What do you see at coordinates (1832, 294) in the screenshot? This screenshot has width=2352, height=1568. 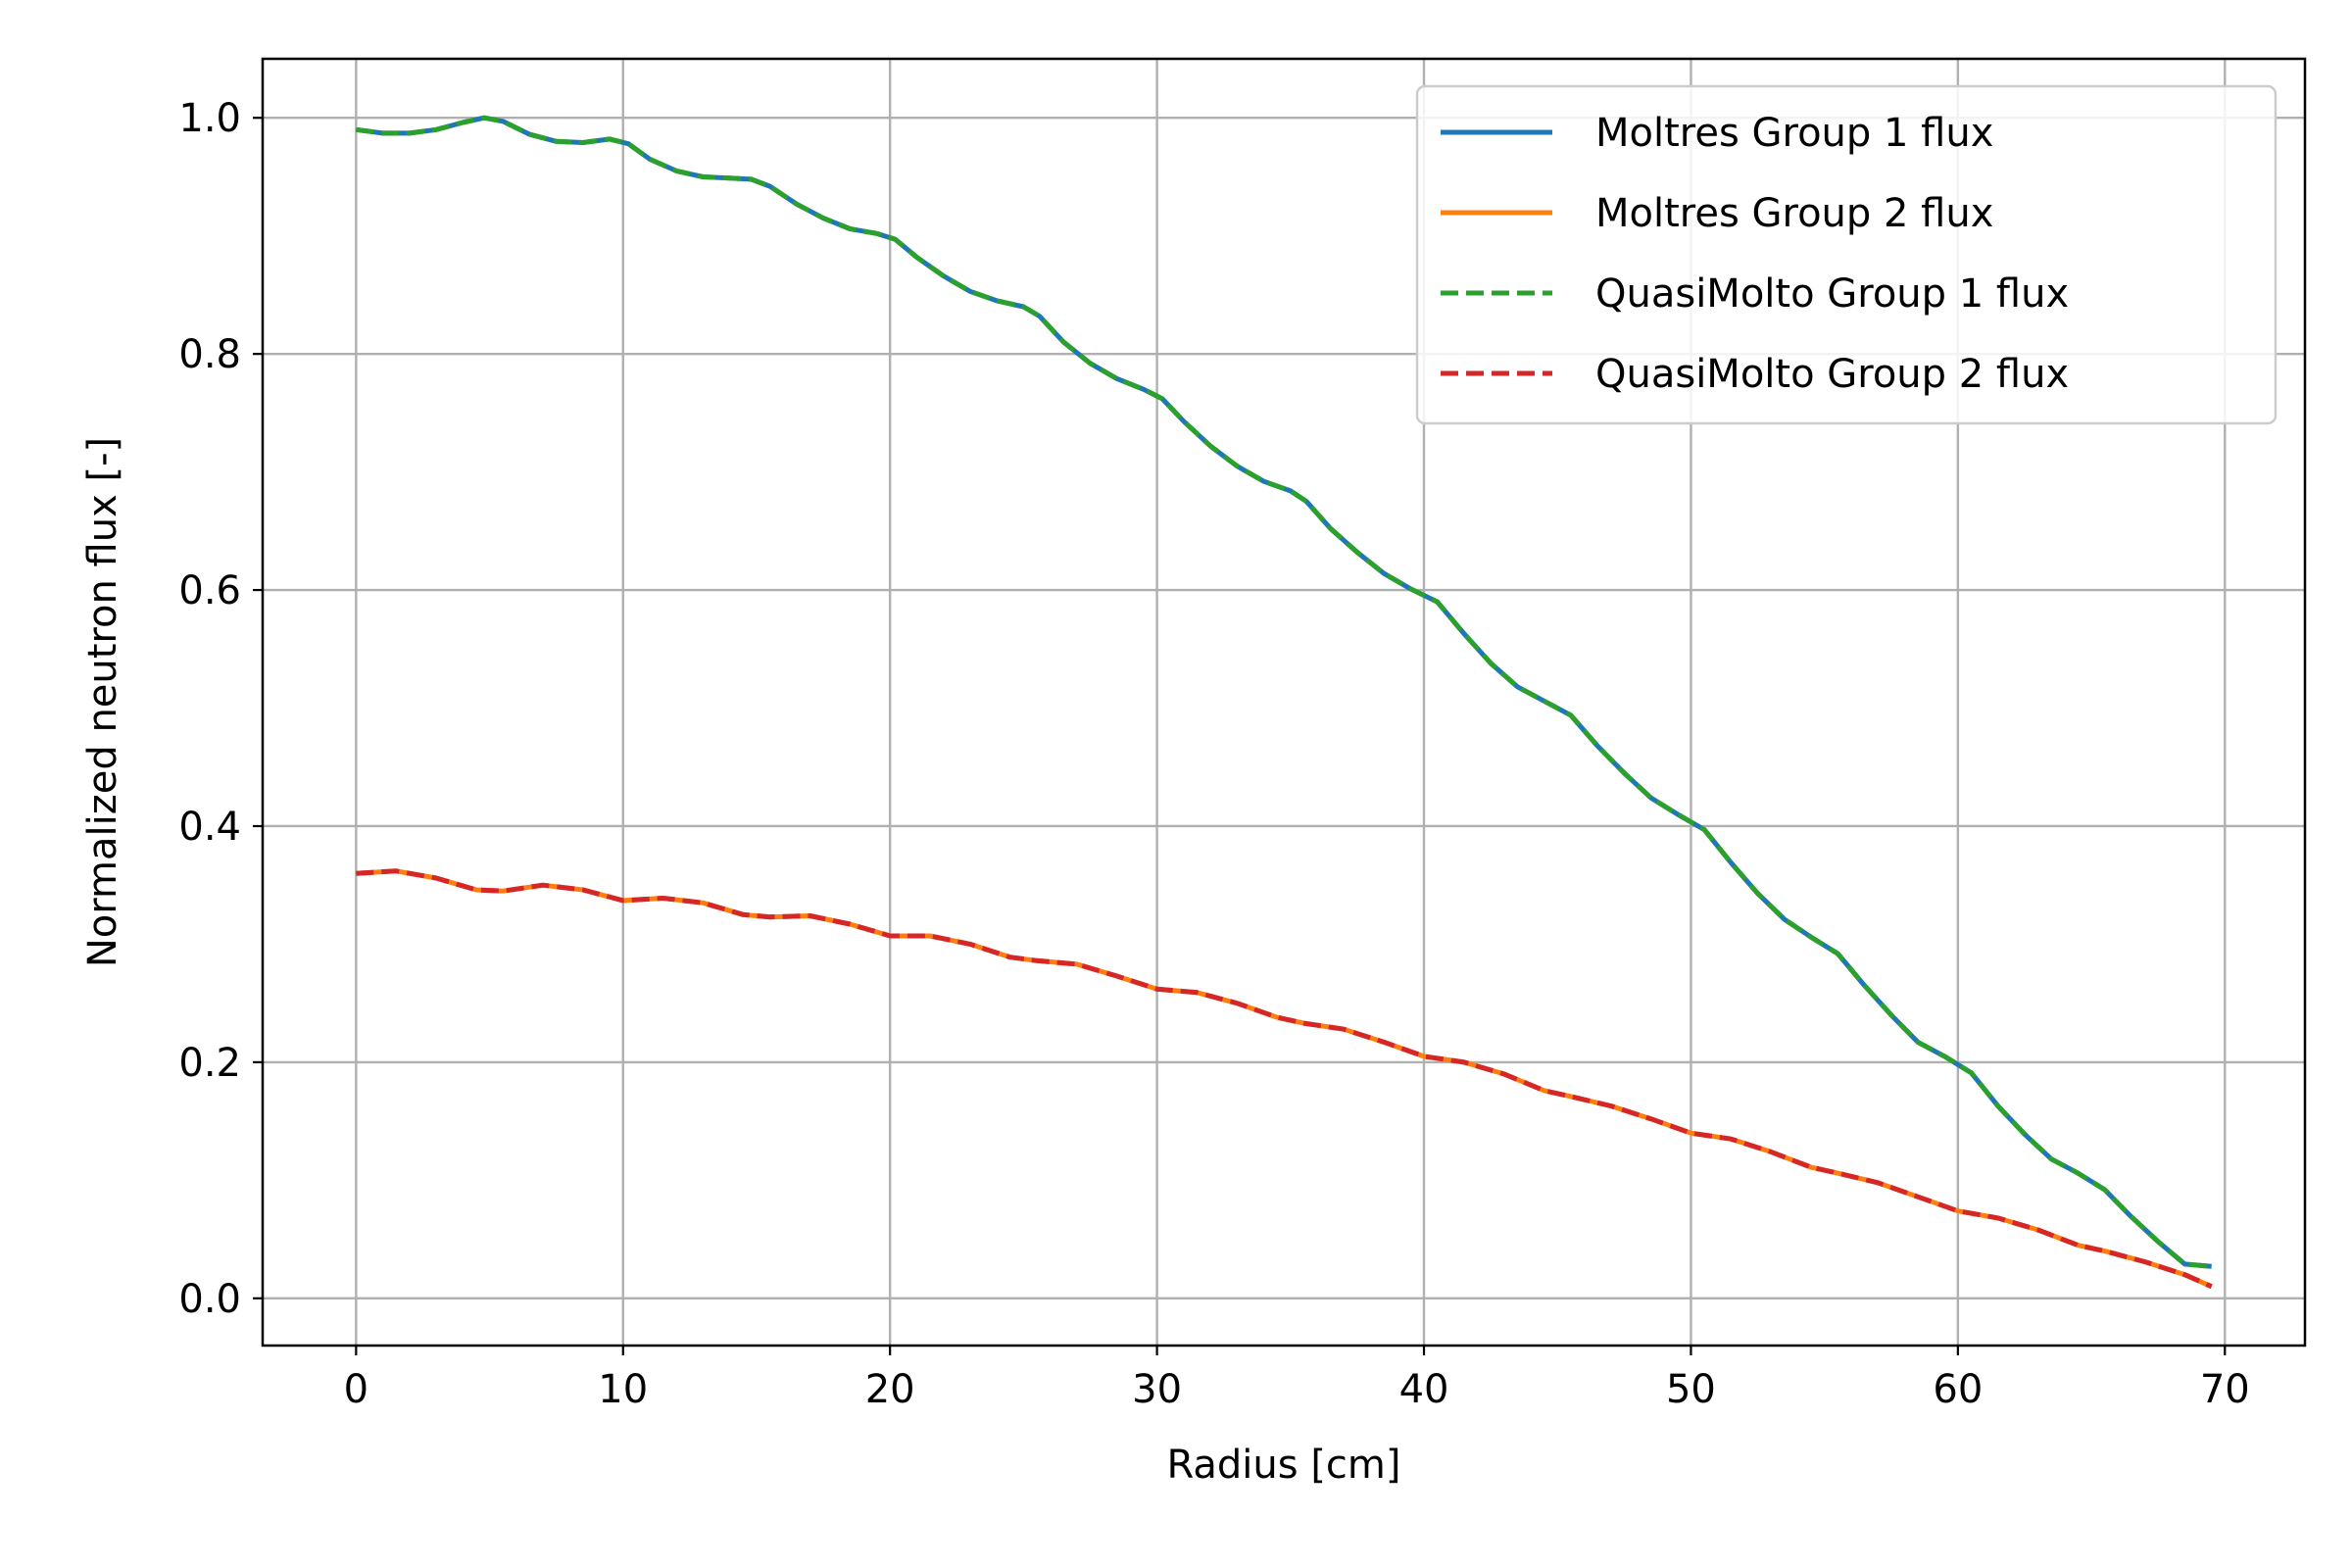 I see `legend-label: QuasiMolto Group 1 flux` at bounding box center [1832, 294].